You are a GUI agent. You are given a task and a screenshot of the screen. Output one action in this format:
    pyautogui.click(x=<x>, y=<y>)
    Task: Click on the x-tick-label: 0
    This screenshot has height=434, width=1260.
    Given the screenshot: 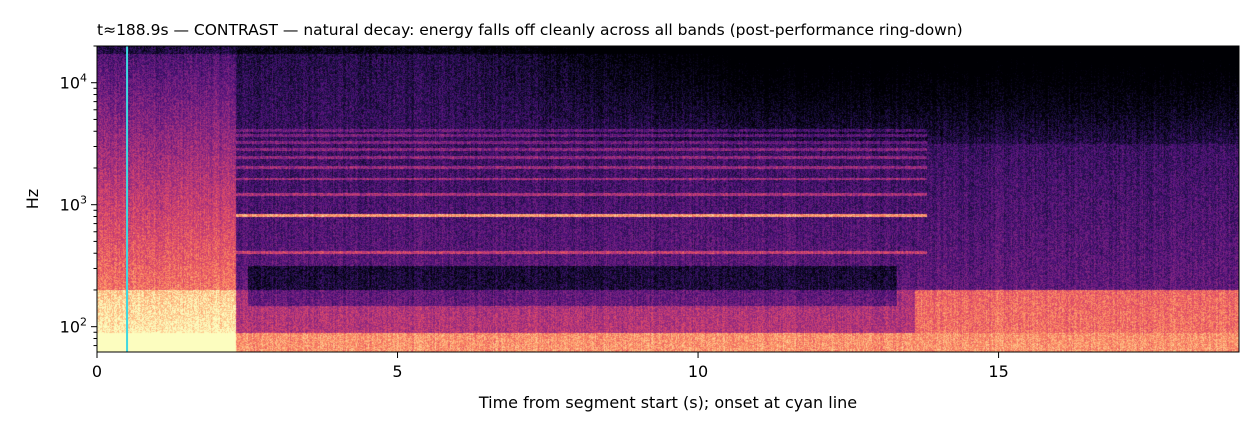 What is the action you would take?
    pyautogui.click(x=97, y=371)
    